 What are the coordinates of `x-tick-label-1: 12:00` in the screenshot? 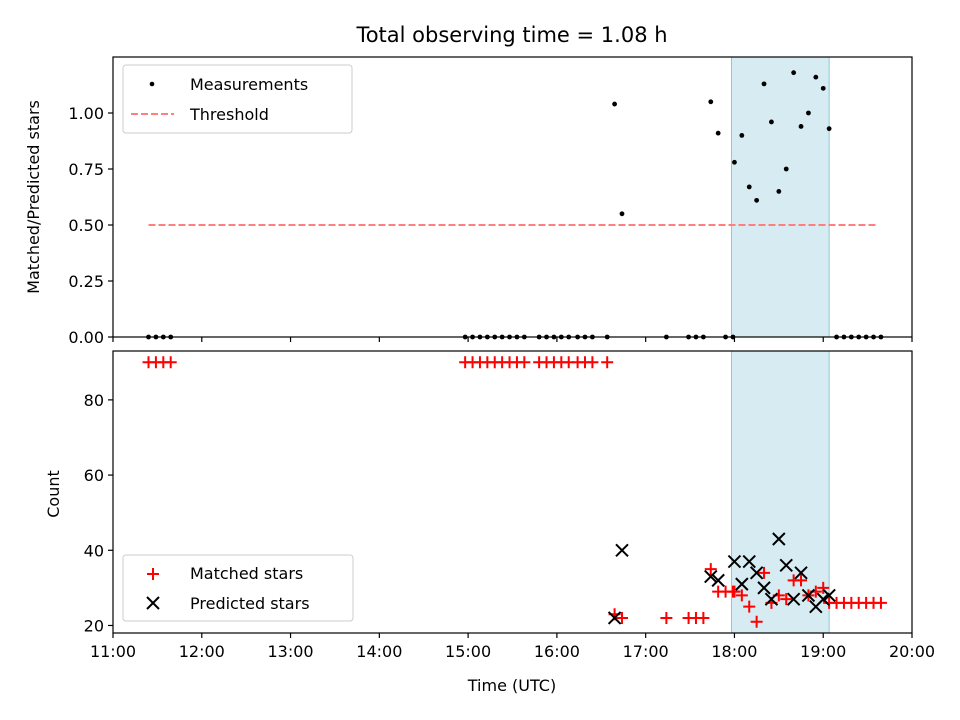 It's located at (202, 651).